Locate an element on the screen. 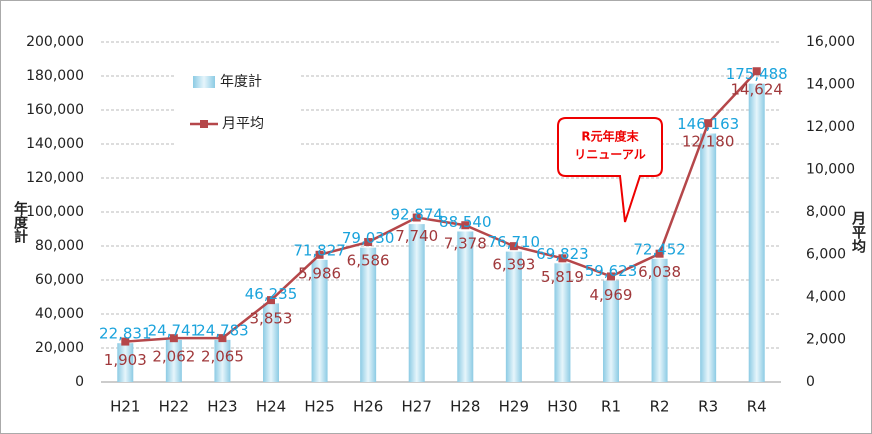  data-label: 79,030 is located at coordinates (368, 238).